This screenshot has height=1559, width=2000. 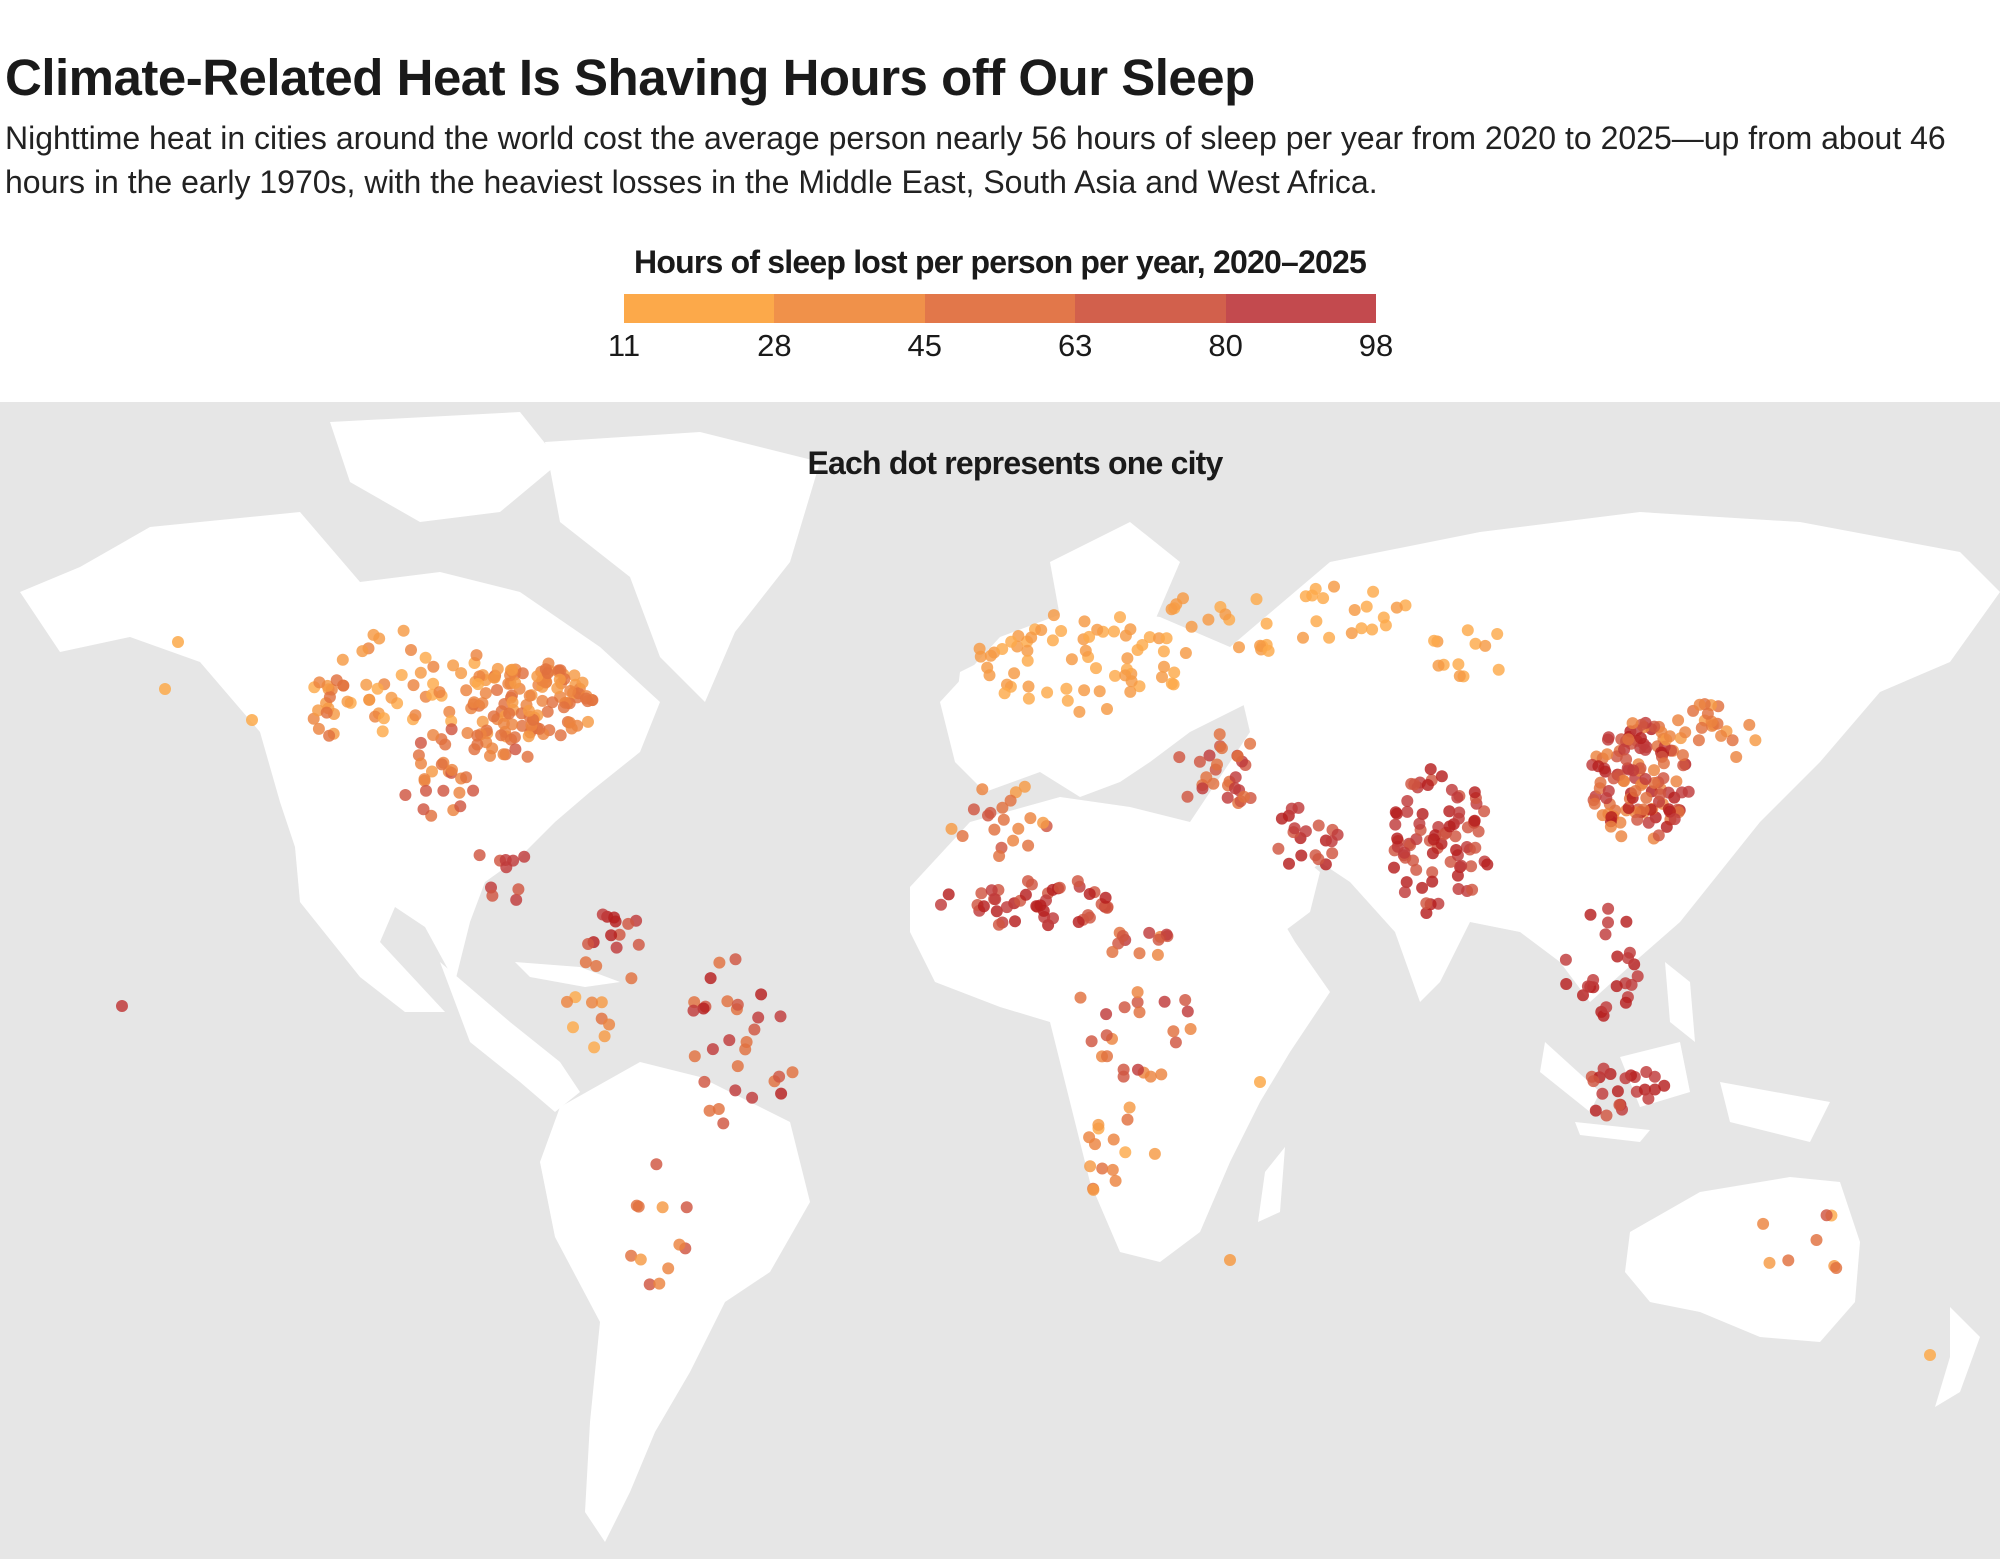 I want to click on land-arabia, so click(x=1255, y=882).